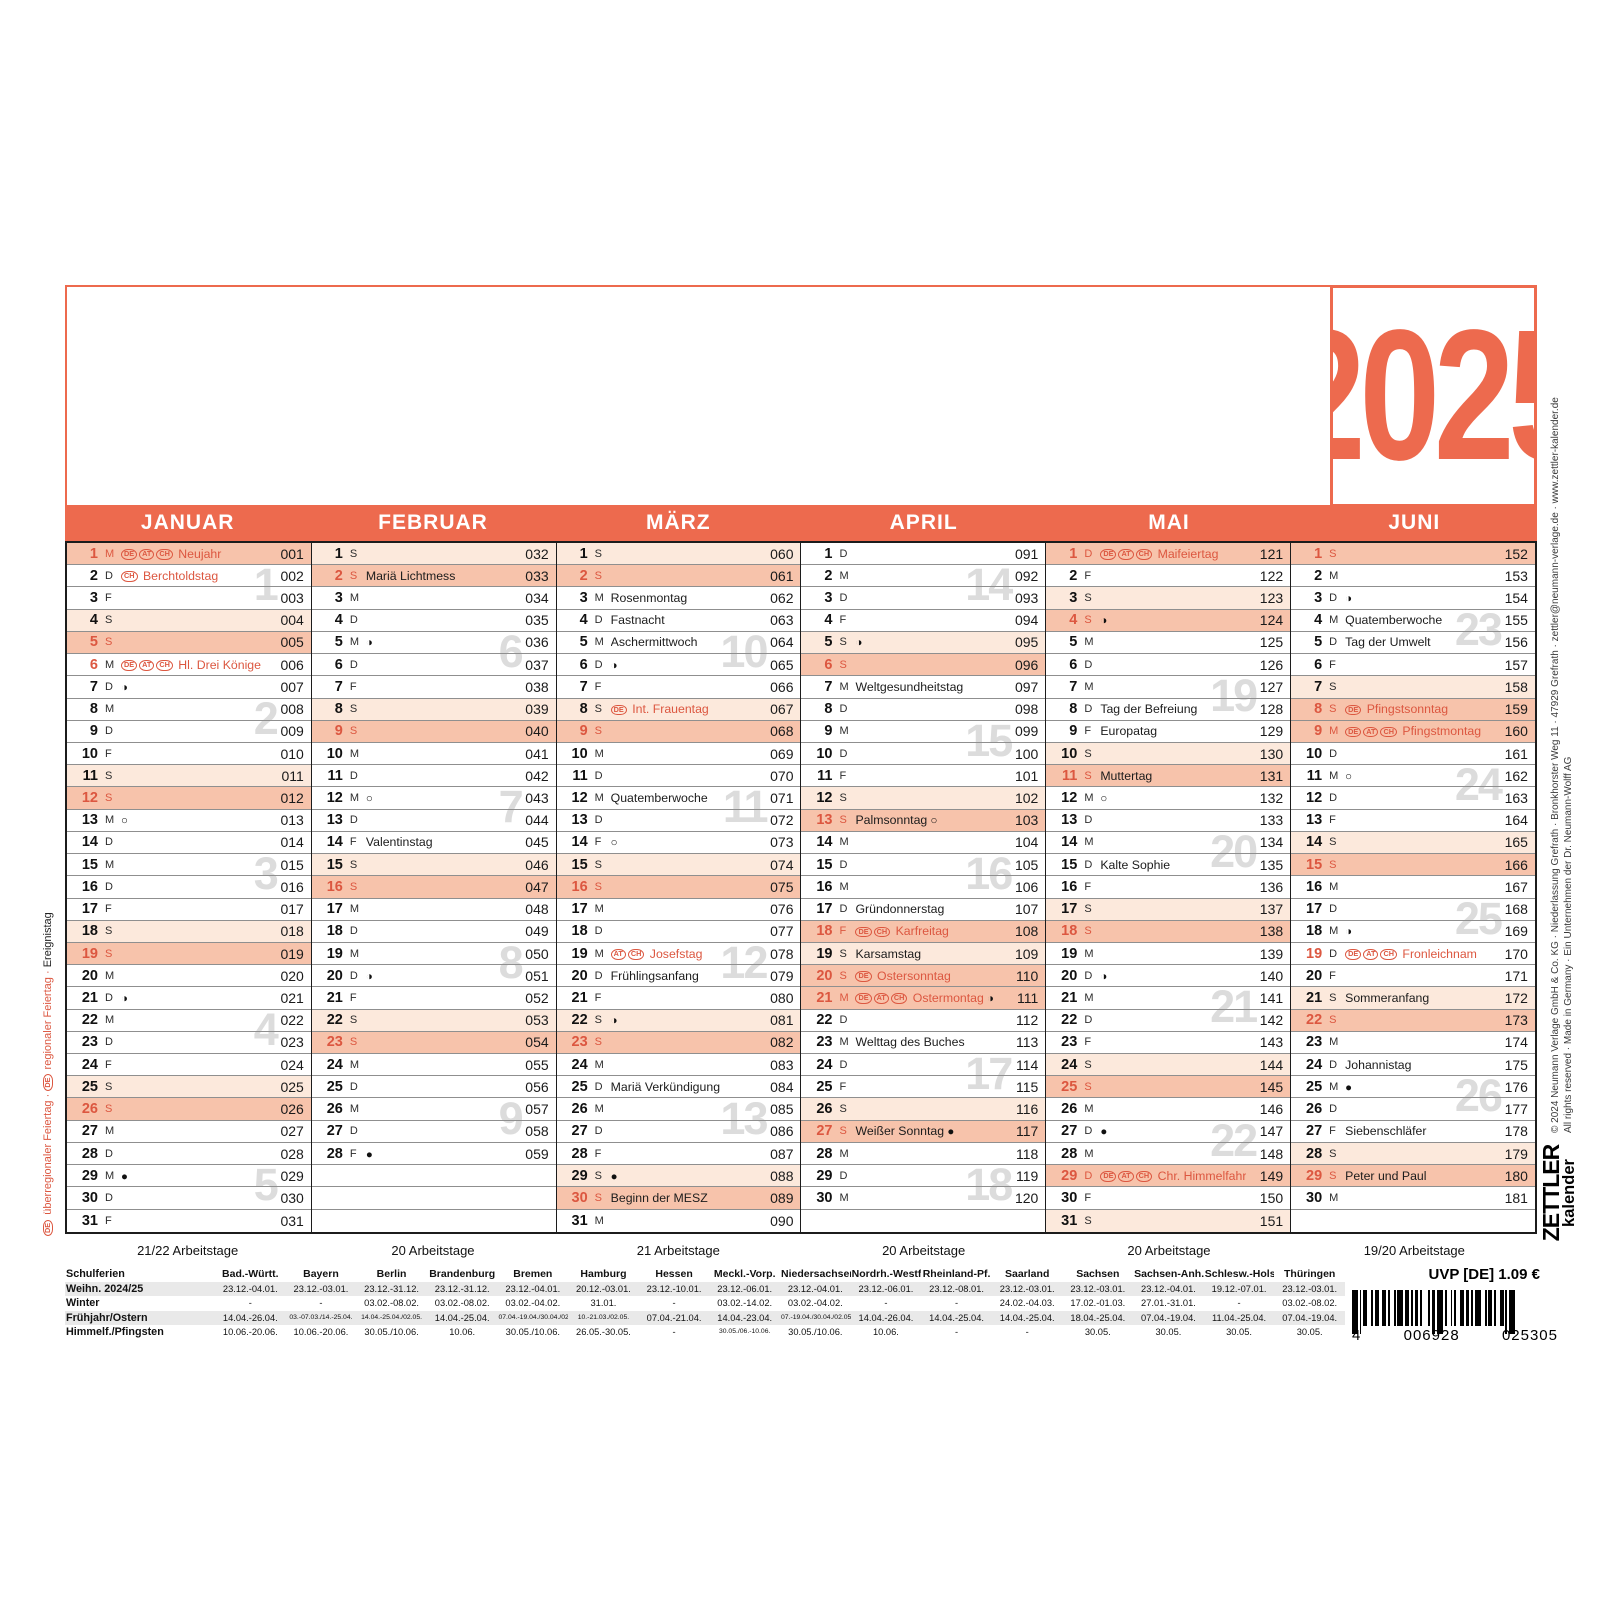 This screenshot has width=1600, height=1600. I want to click on day-row: 10 S 130, so click(1168, 754).